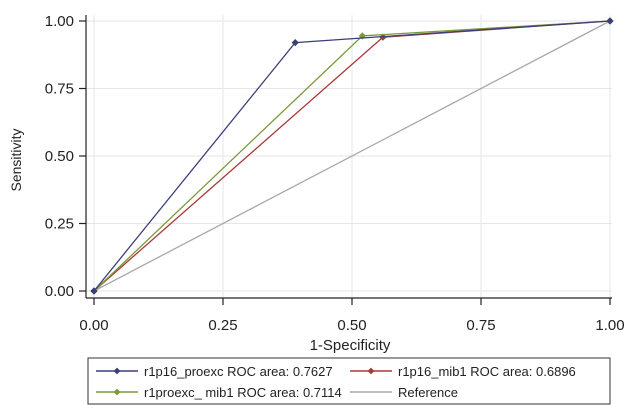  Describe the element at coordinates (350, 345) in the screenshot. I see `x-axis-label: 1-Specificity` at that location.